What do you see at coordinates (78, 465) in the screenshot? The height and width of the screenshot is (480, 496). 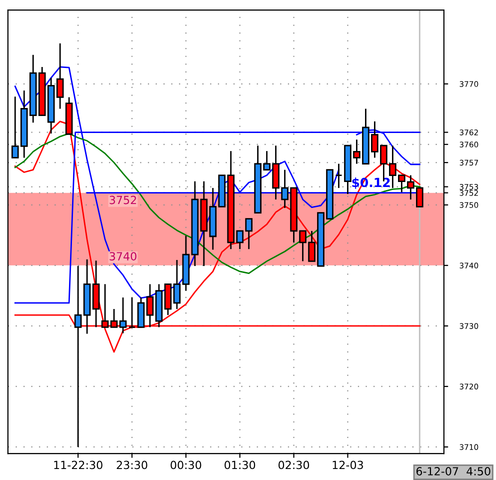 I see `x-tick-label: 11-22:30` at bounding box center [78, 465].